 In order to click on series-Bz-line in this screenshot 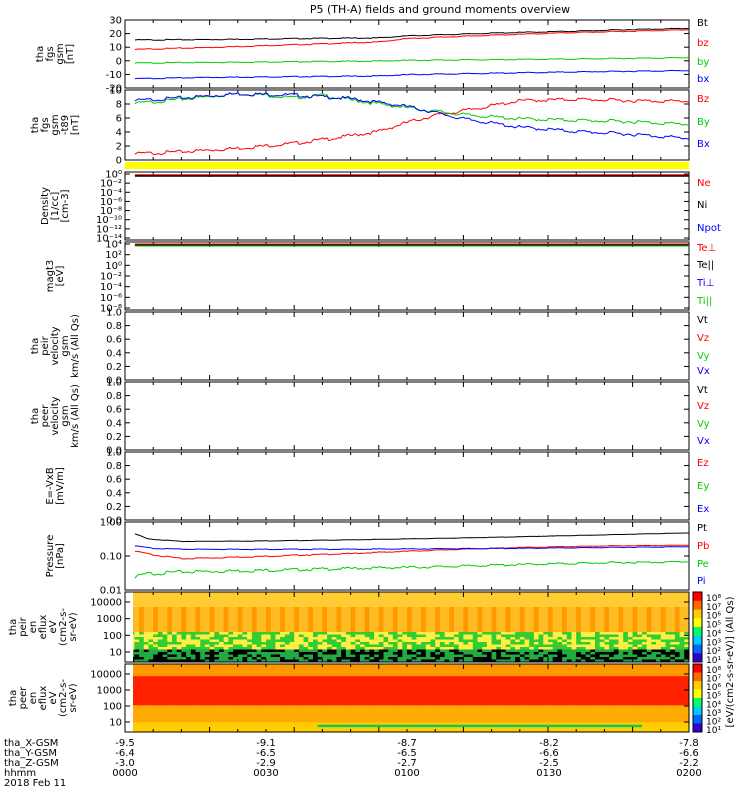, I will do `click(412, 126)`.